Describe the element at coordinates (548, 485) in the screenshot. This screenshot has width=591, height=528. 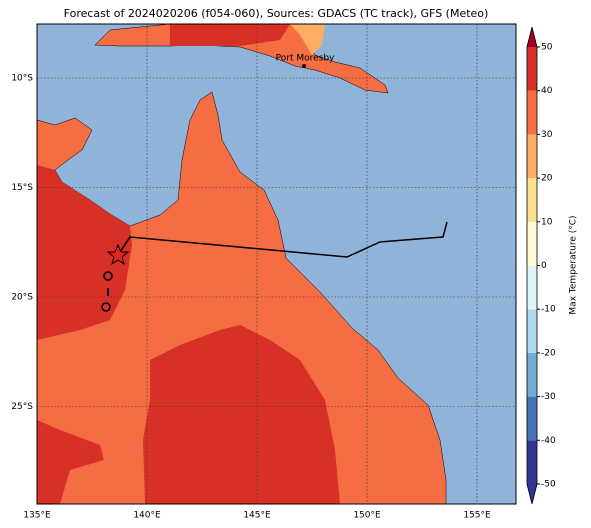
I see `colorbar-tick-label: -50` at that location.